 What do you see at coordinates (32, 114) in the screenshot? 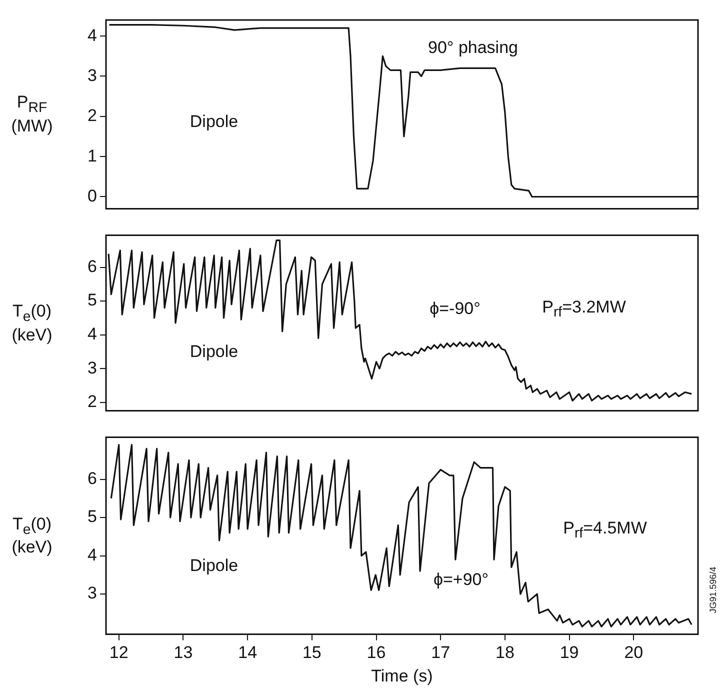
I see `y-axis-title: P$_{RF}$ (MW)` at bounding box center [32, 114].